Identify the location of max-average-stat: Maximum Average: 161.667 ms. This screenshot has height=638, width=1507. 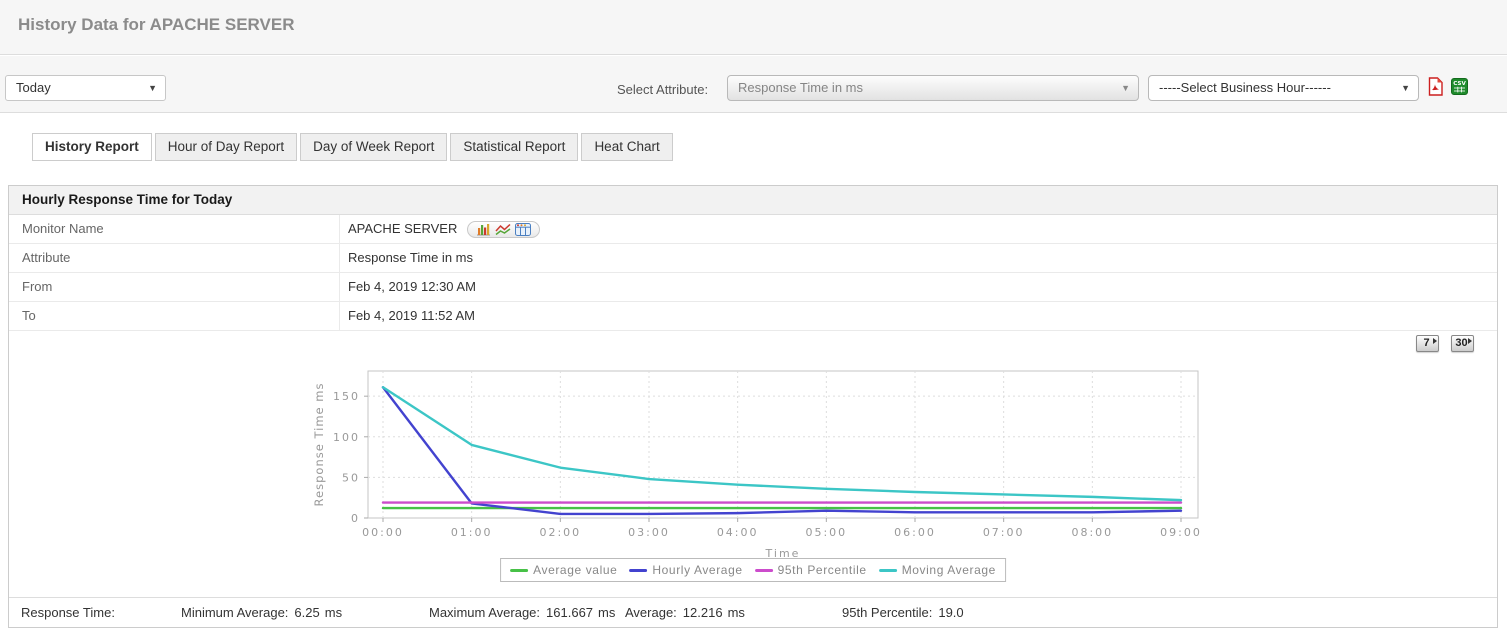
(522, 612).